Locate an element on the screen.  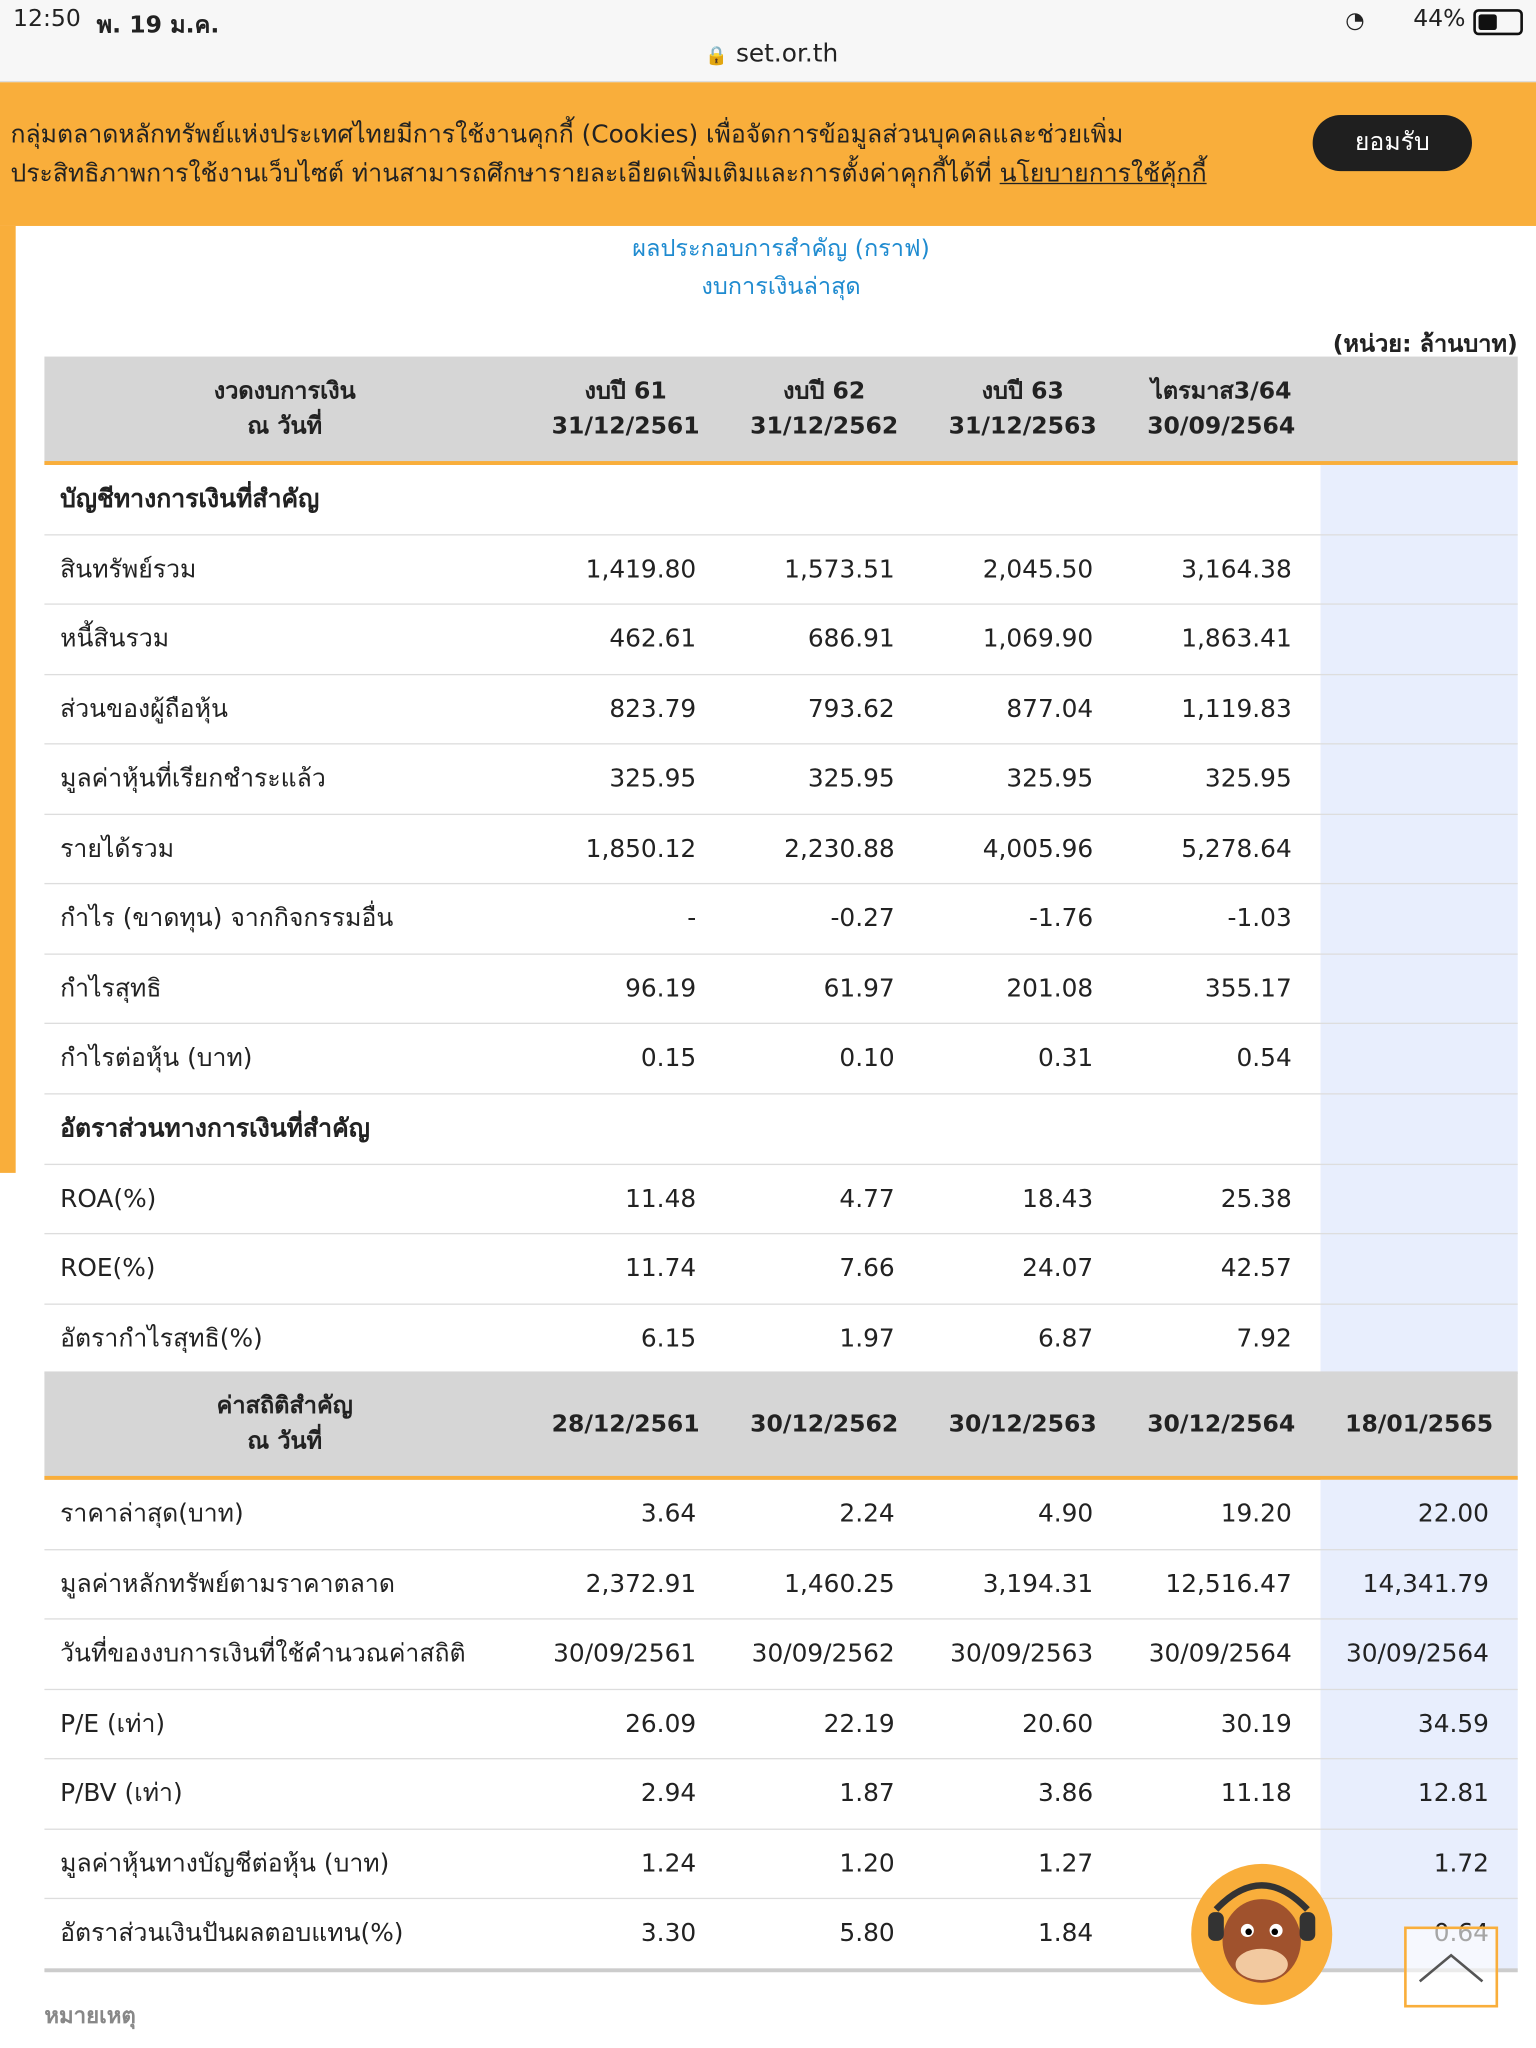
value-cell: 0.15 is located at coordinates (668, 1058).